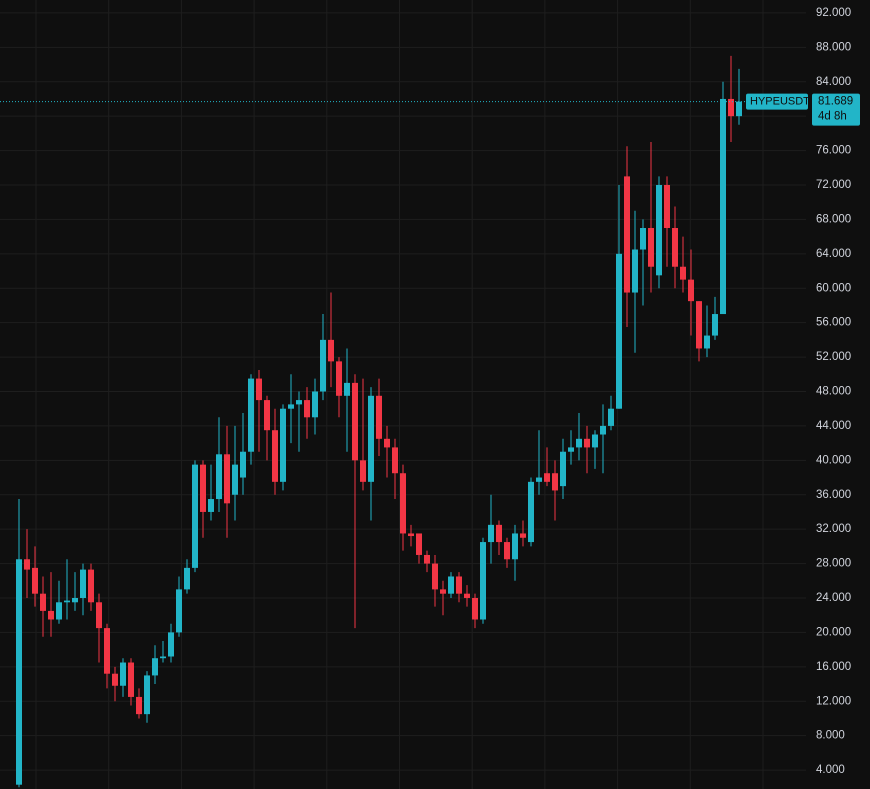 The height and width of the screenshot is (789, 870). Describe the element at coordinates (833, 632) in the screenshot. I see `y-tick-label: 20.000` at that location.